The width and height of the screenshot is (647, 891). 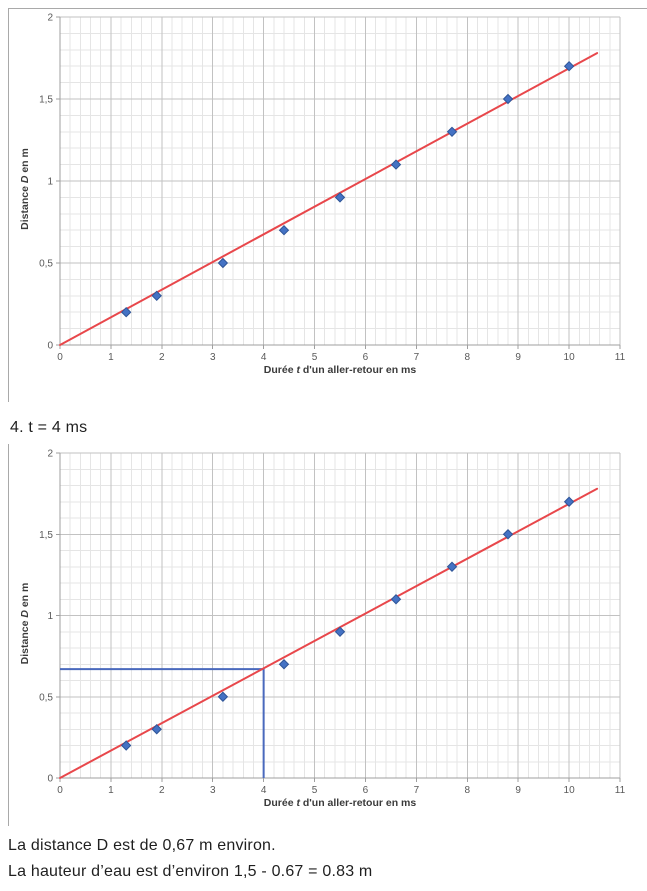 I want to click on question-heading: 4. t = 4 ms, so click(x=49, y=427).